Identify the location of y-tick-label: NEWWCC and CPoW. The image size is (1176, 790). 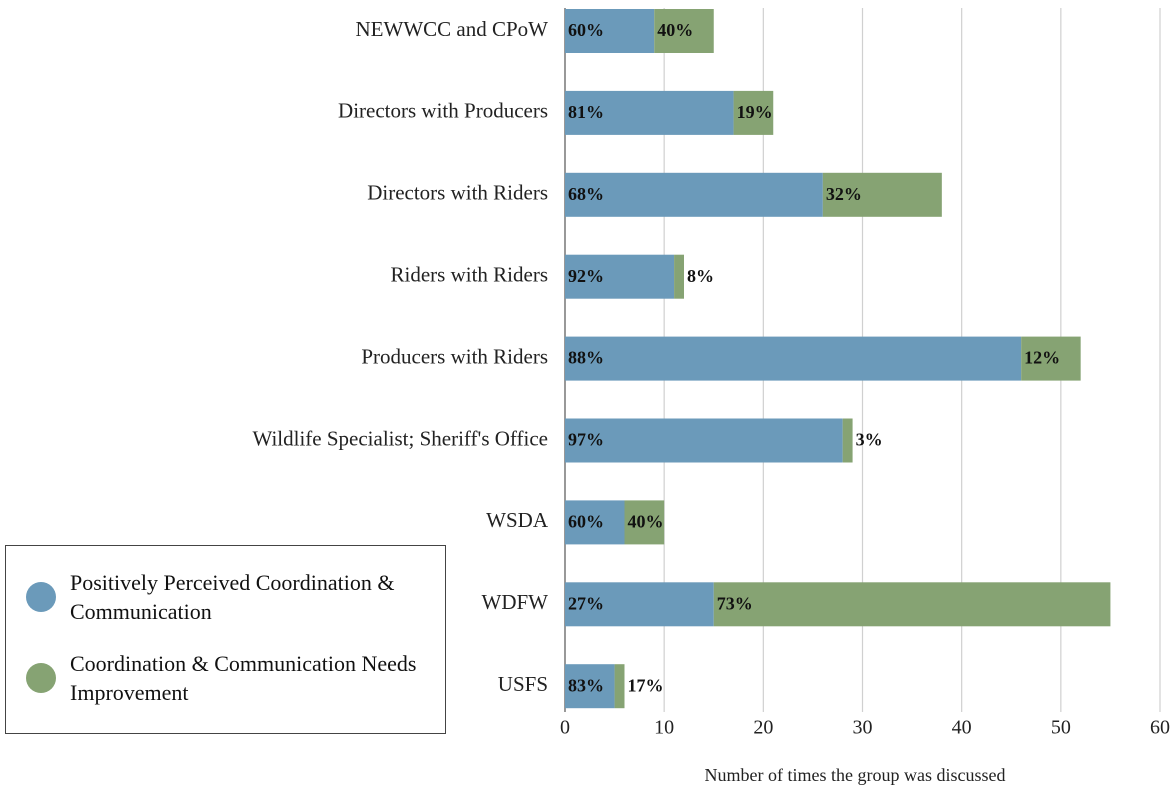
(452, 29).